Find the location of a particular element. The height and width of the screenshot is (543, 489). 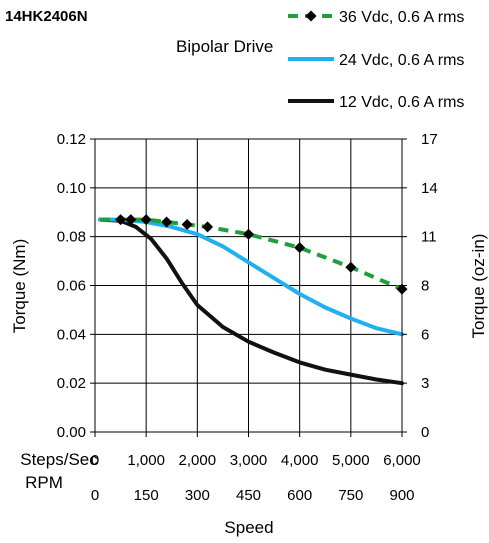

legend-label: 12 Vdc, 0.6 A rms is located at coordinates (401, 102).